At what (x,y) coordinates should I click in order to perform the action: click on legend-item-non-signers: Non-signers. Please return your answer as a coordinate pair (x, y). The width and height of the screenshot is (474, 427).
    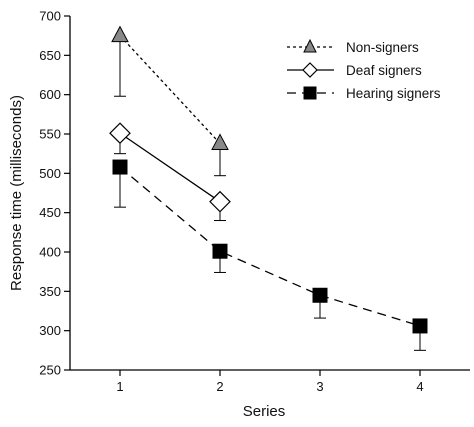
    Looking at the image, I should click on (353, 46).